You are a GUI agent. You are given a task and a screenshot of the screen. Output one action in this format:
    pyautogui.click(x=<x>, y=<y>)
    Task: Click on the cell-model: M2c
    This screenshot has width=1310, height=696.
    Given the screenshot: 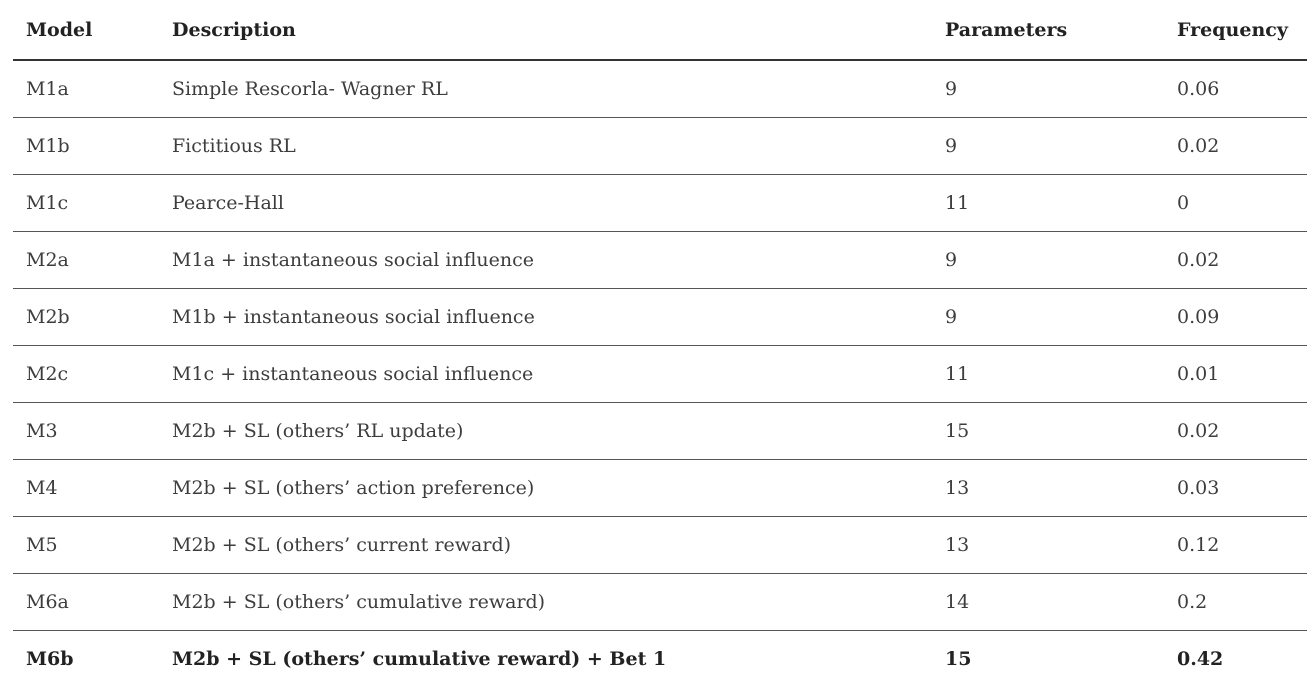 What is the action you would take?
    pyautogui.click(x=86, y=374)
    